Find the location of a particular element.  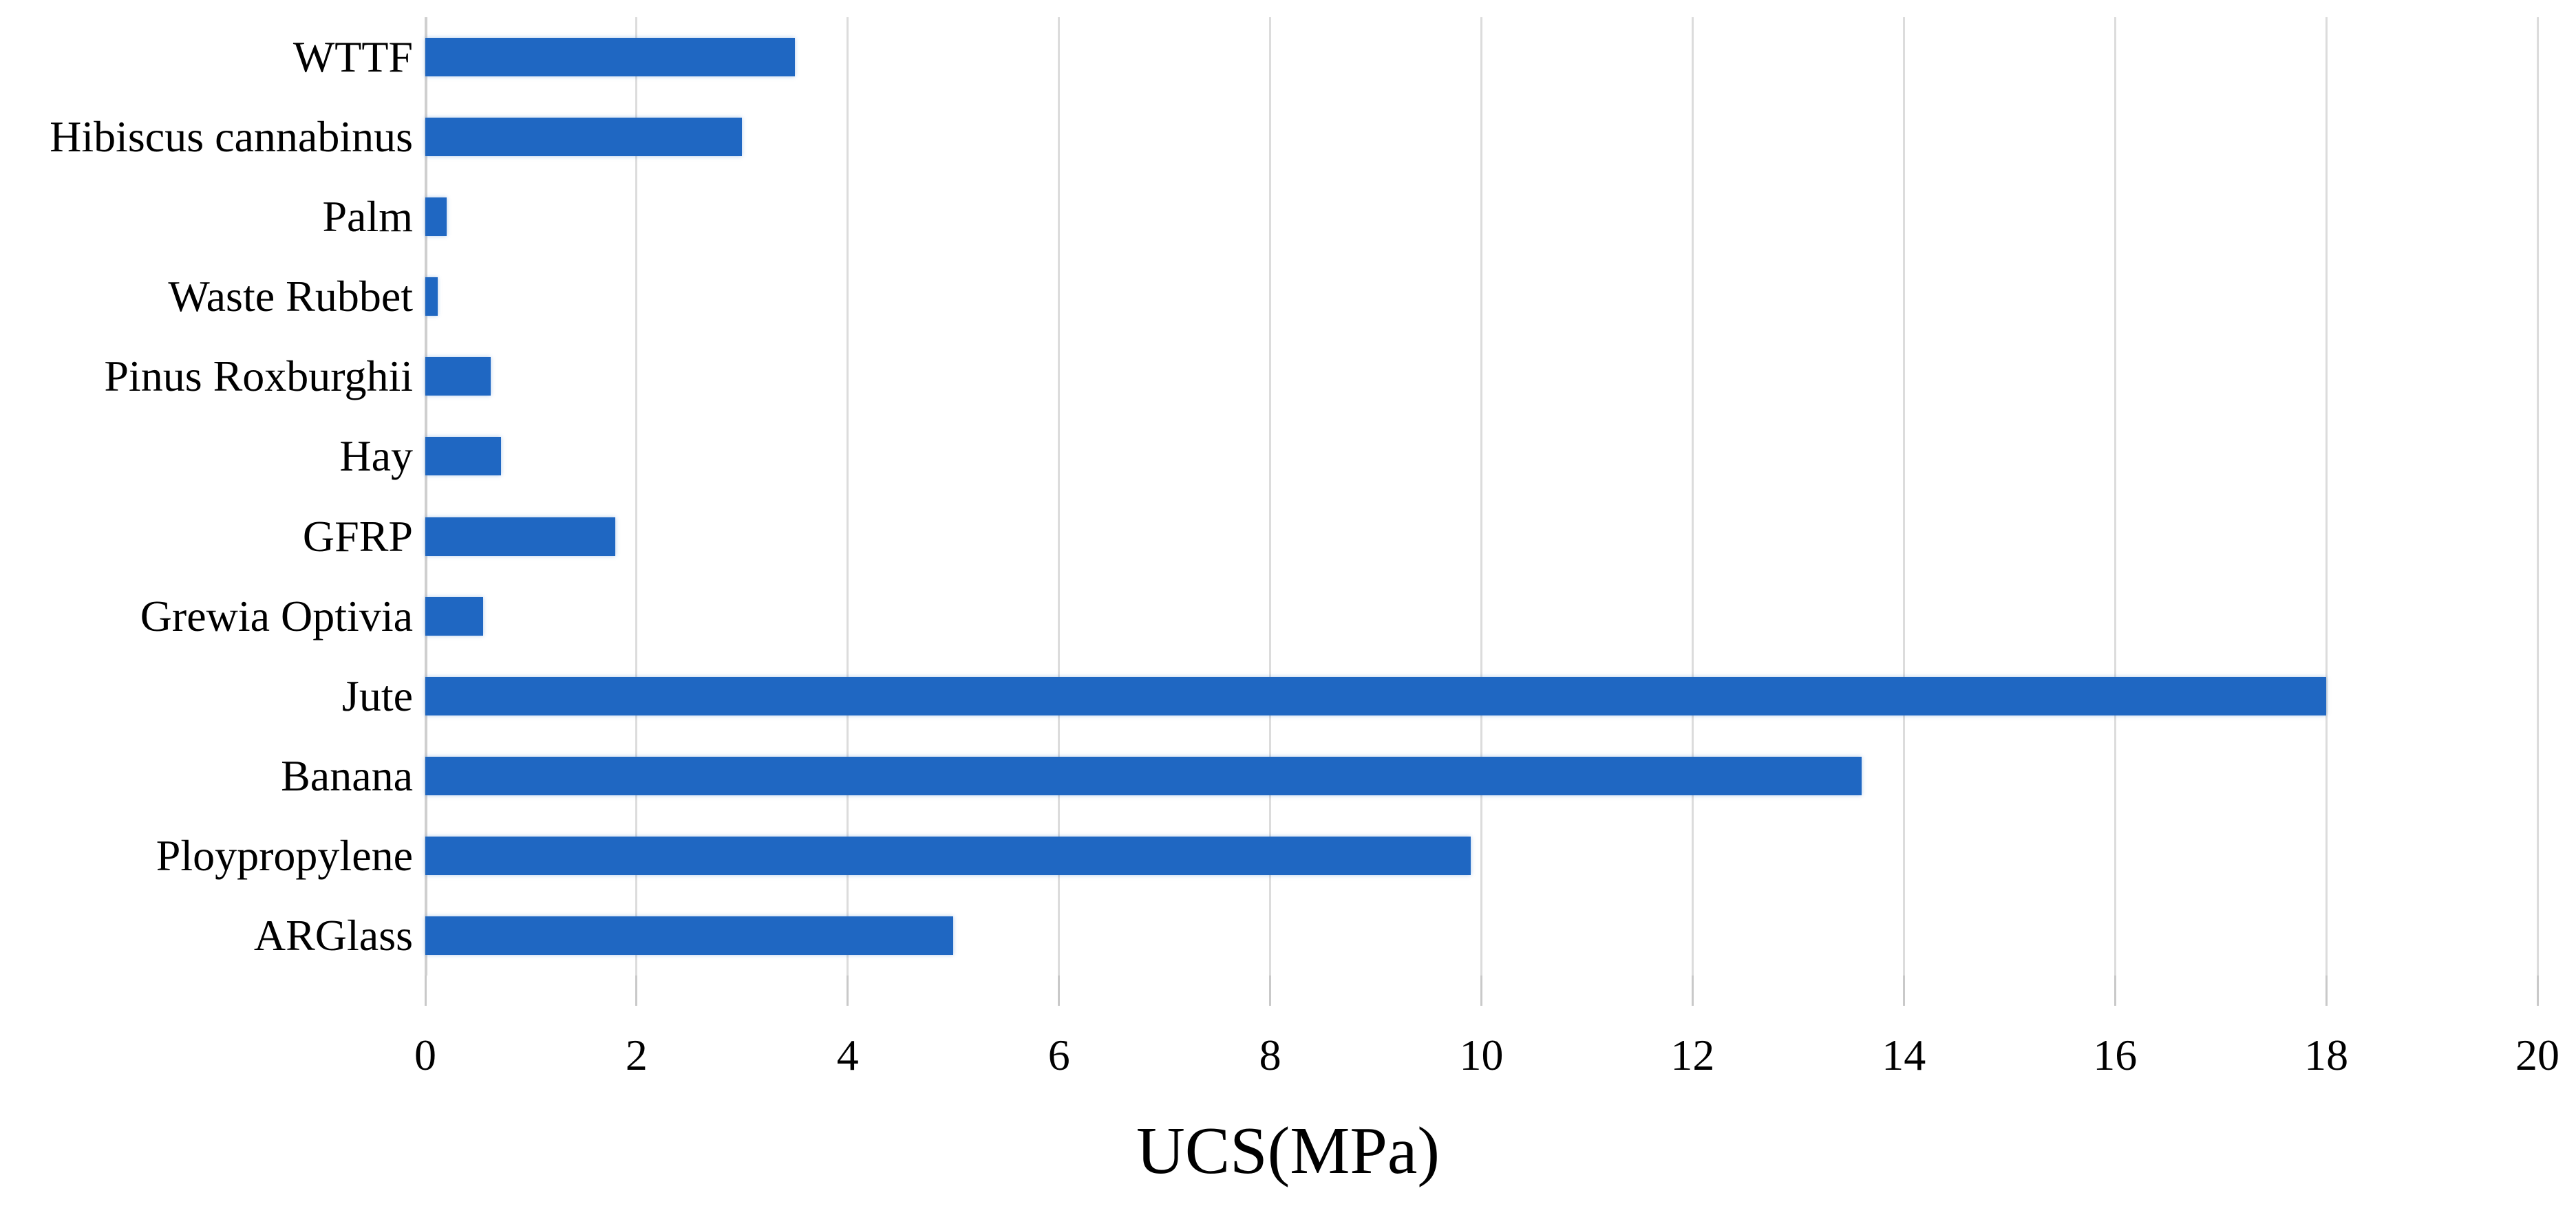

category-label-waste-rubbet: Waste Rubbet is located at coordinates (290, 296).